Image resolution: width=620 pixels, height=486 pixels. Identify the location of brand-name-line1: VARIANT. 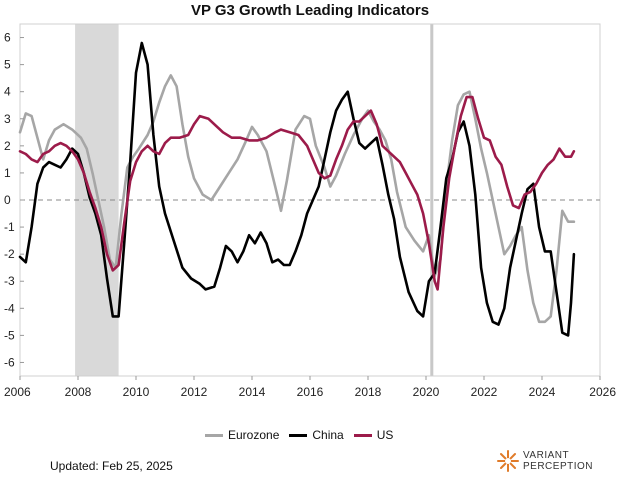
(546, 455).